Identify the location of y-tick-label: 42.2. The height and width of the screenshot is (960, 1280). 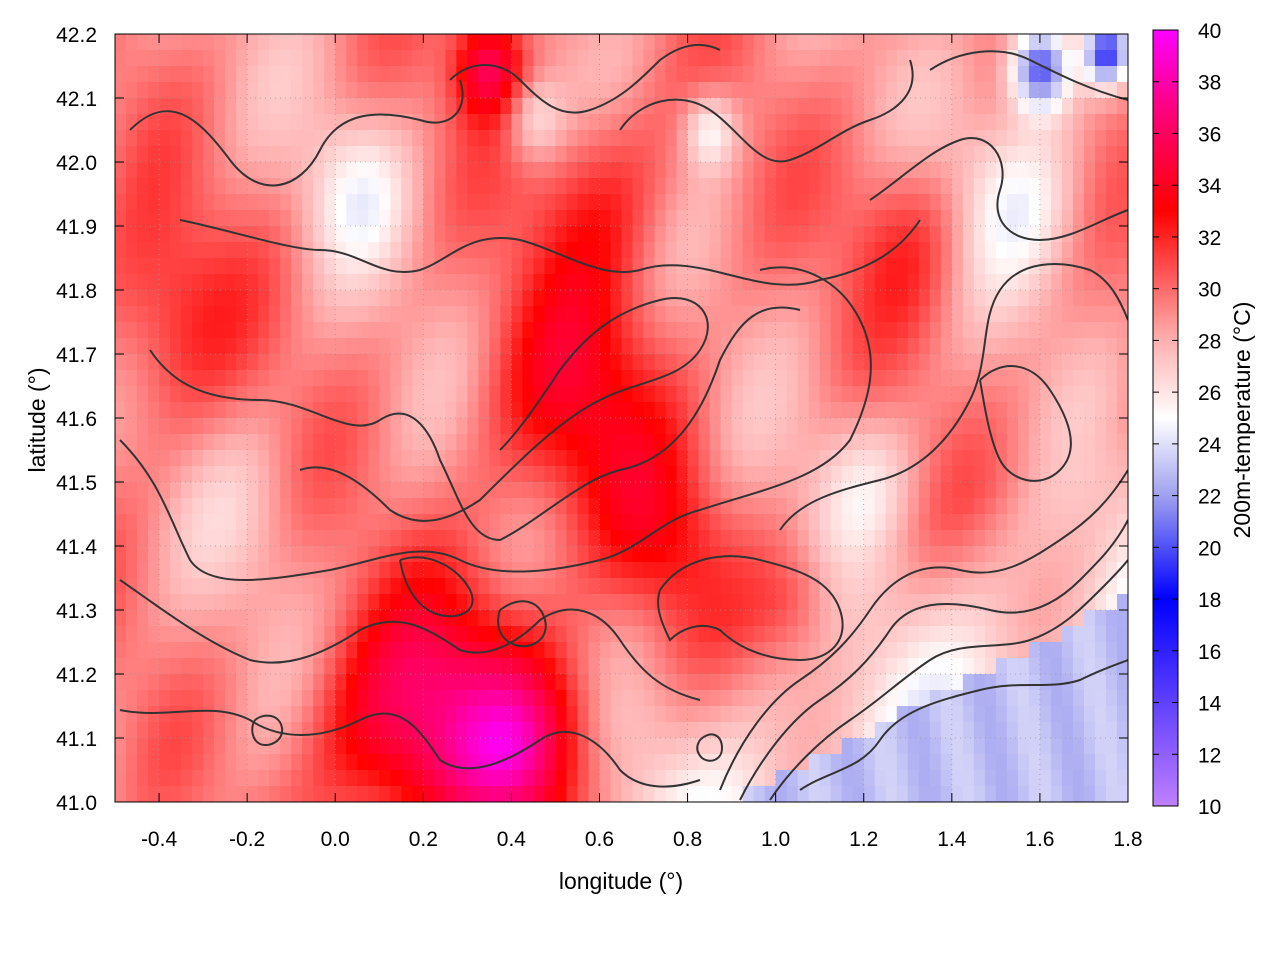
(76, 35).